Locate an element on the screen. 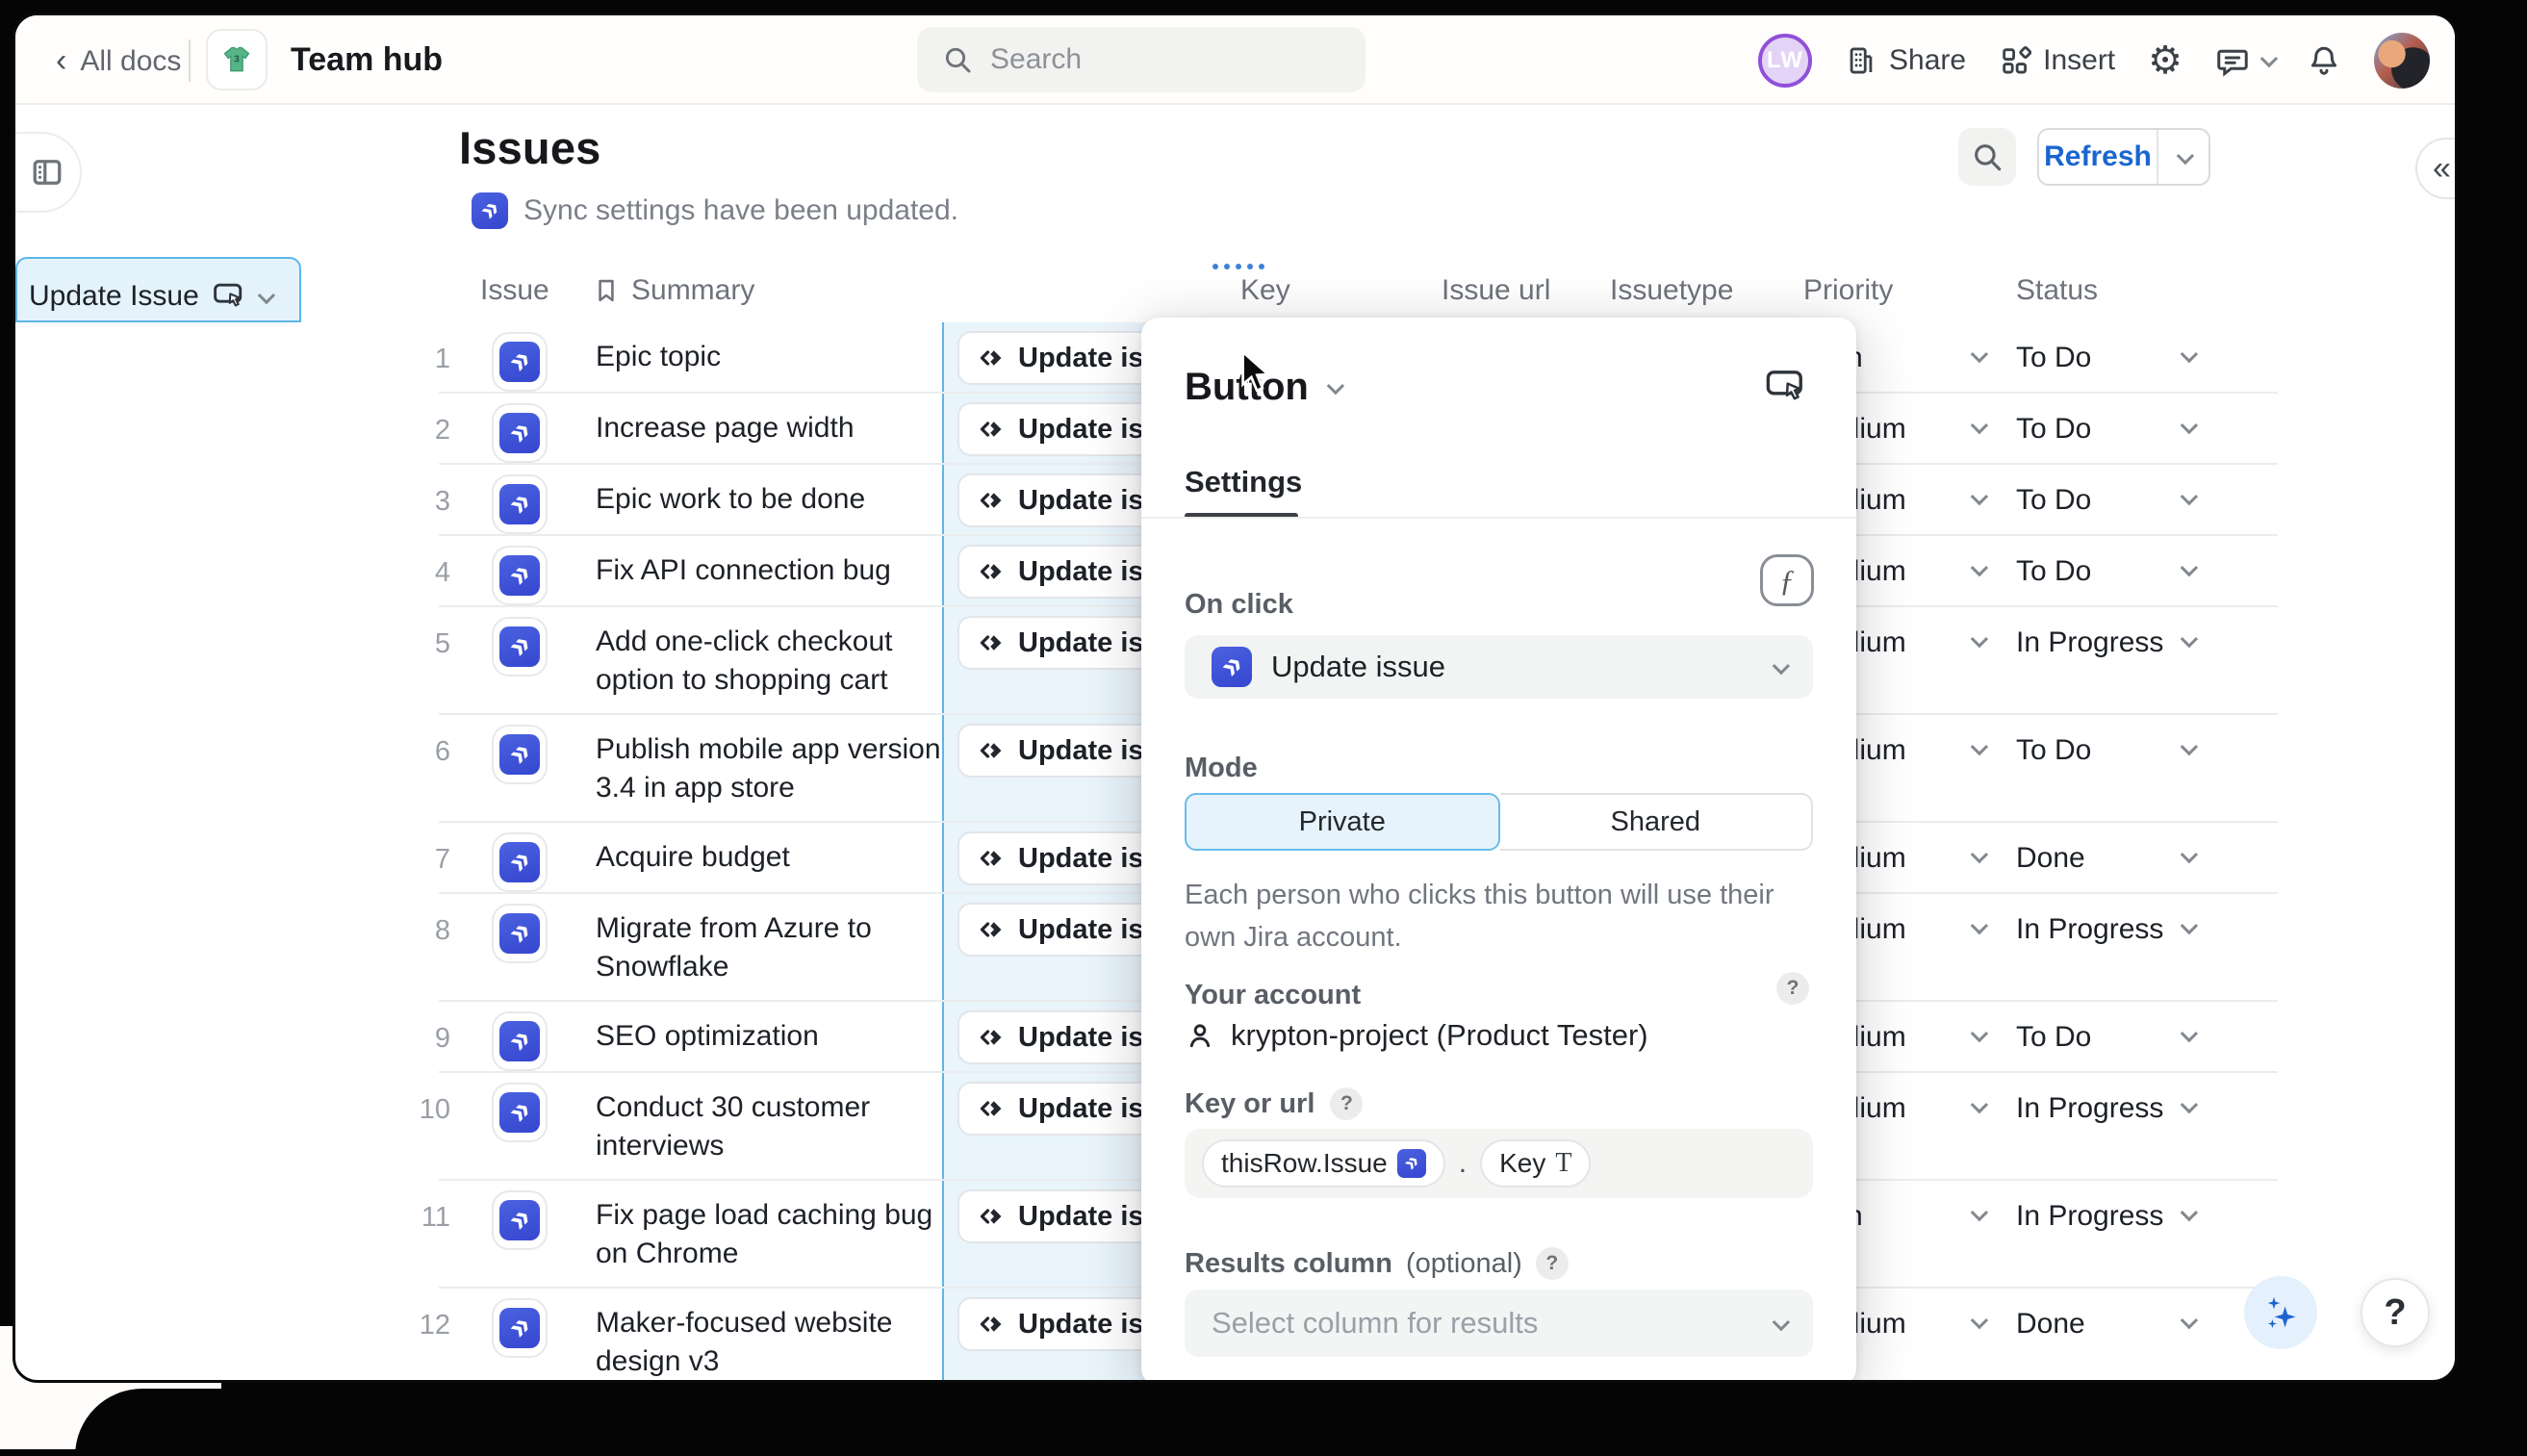 Image resolution: width=2527 pixels, height=1456 pixels. tab-settings: Settings is located at coordinates (1244, 481).